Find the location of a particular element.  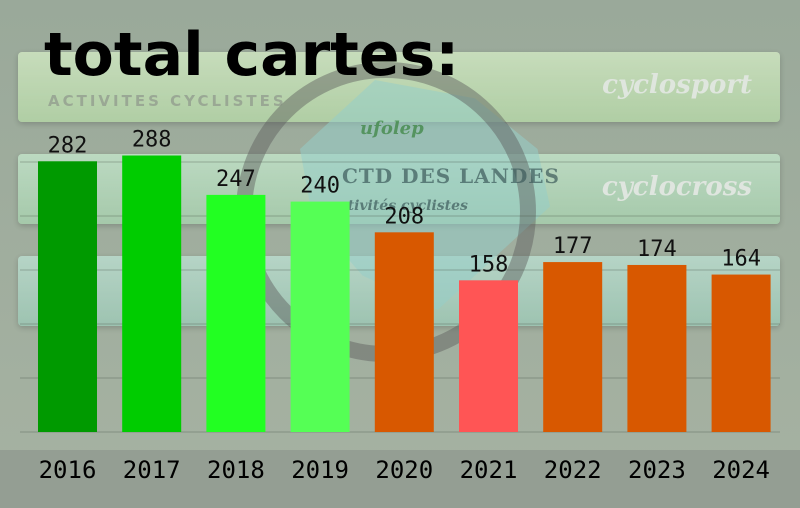

bar-2018 is located at coordinates (236, 313).